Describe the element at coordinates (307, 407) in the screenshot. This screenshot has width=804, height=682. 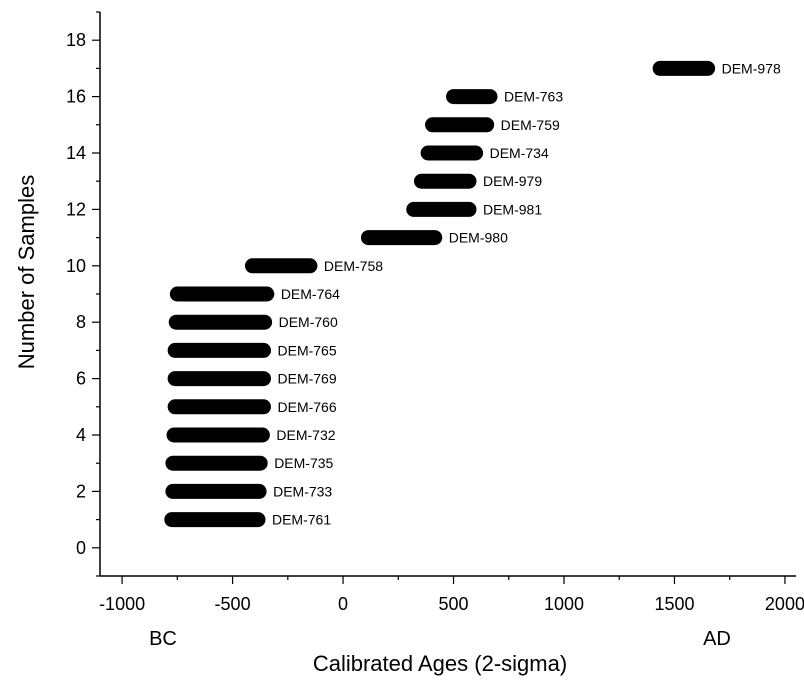
I see `bar-label: DEM-766` at that location.